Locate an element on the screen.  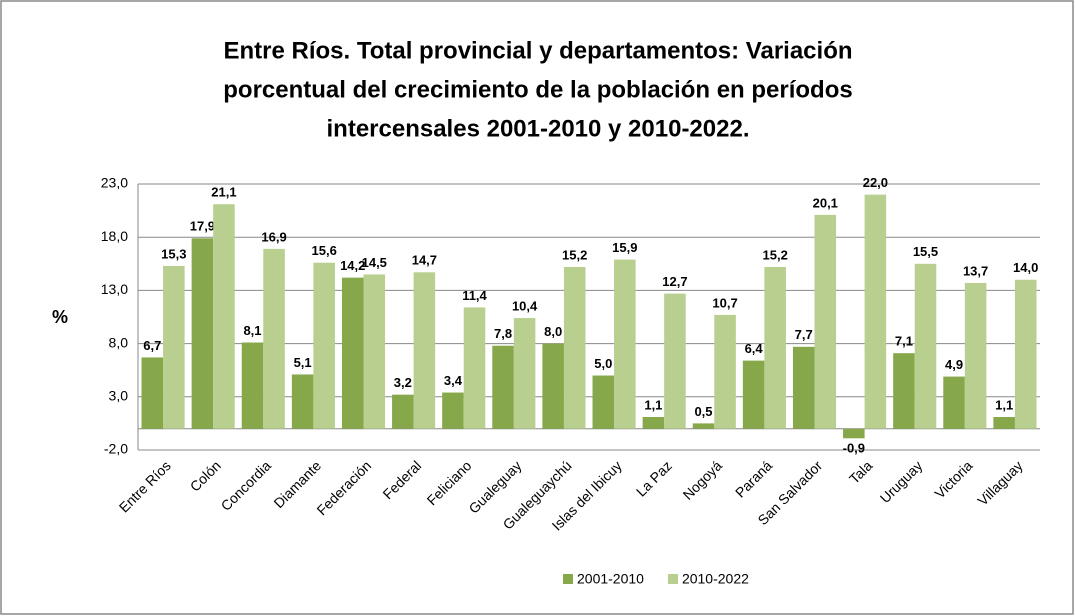
value-label: 7,7 is located at coordinates (804, 334).